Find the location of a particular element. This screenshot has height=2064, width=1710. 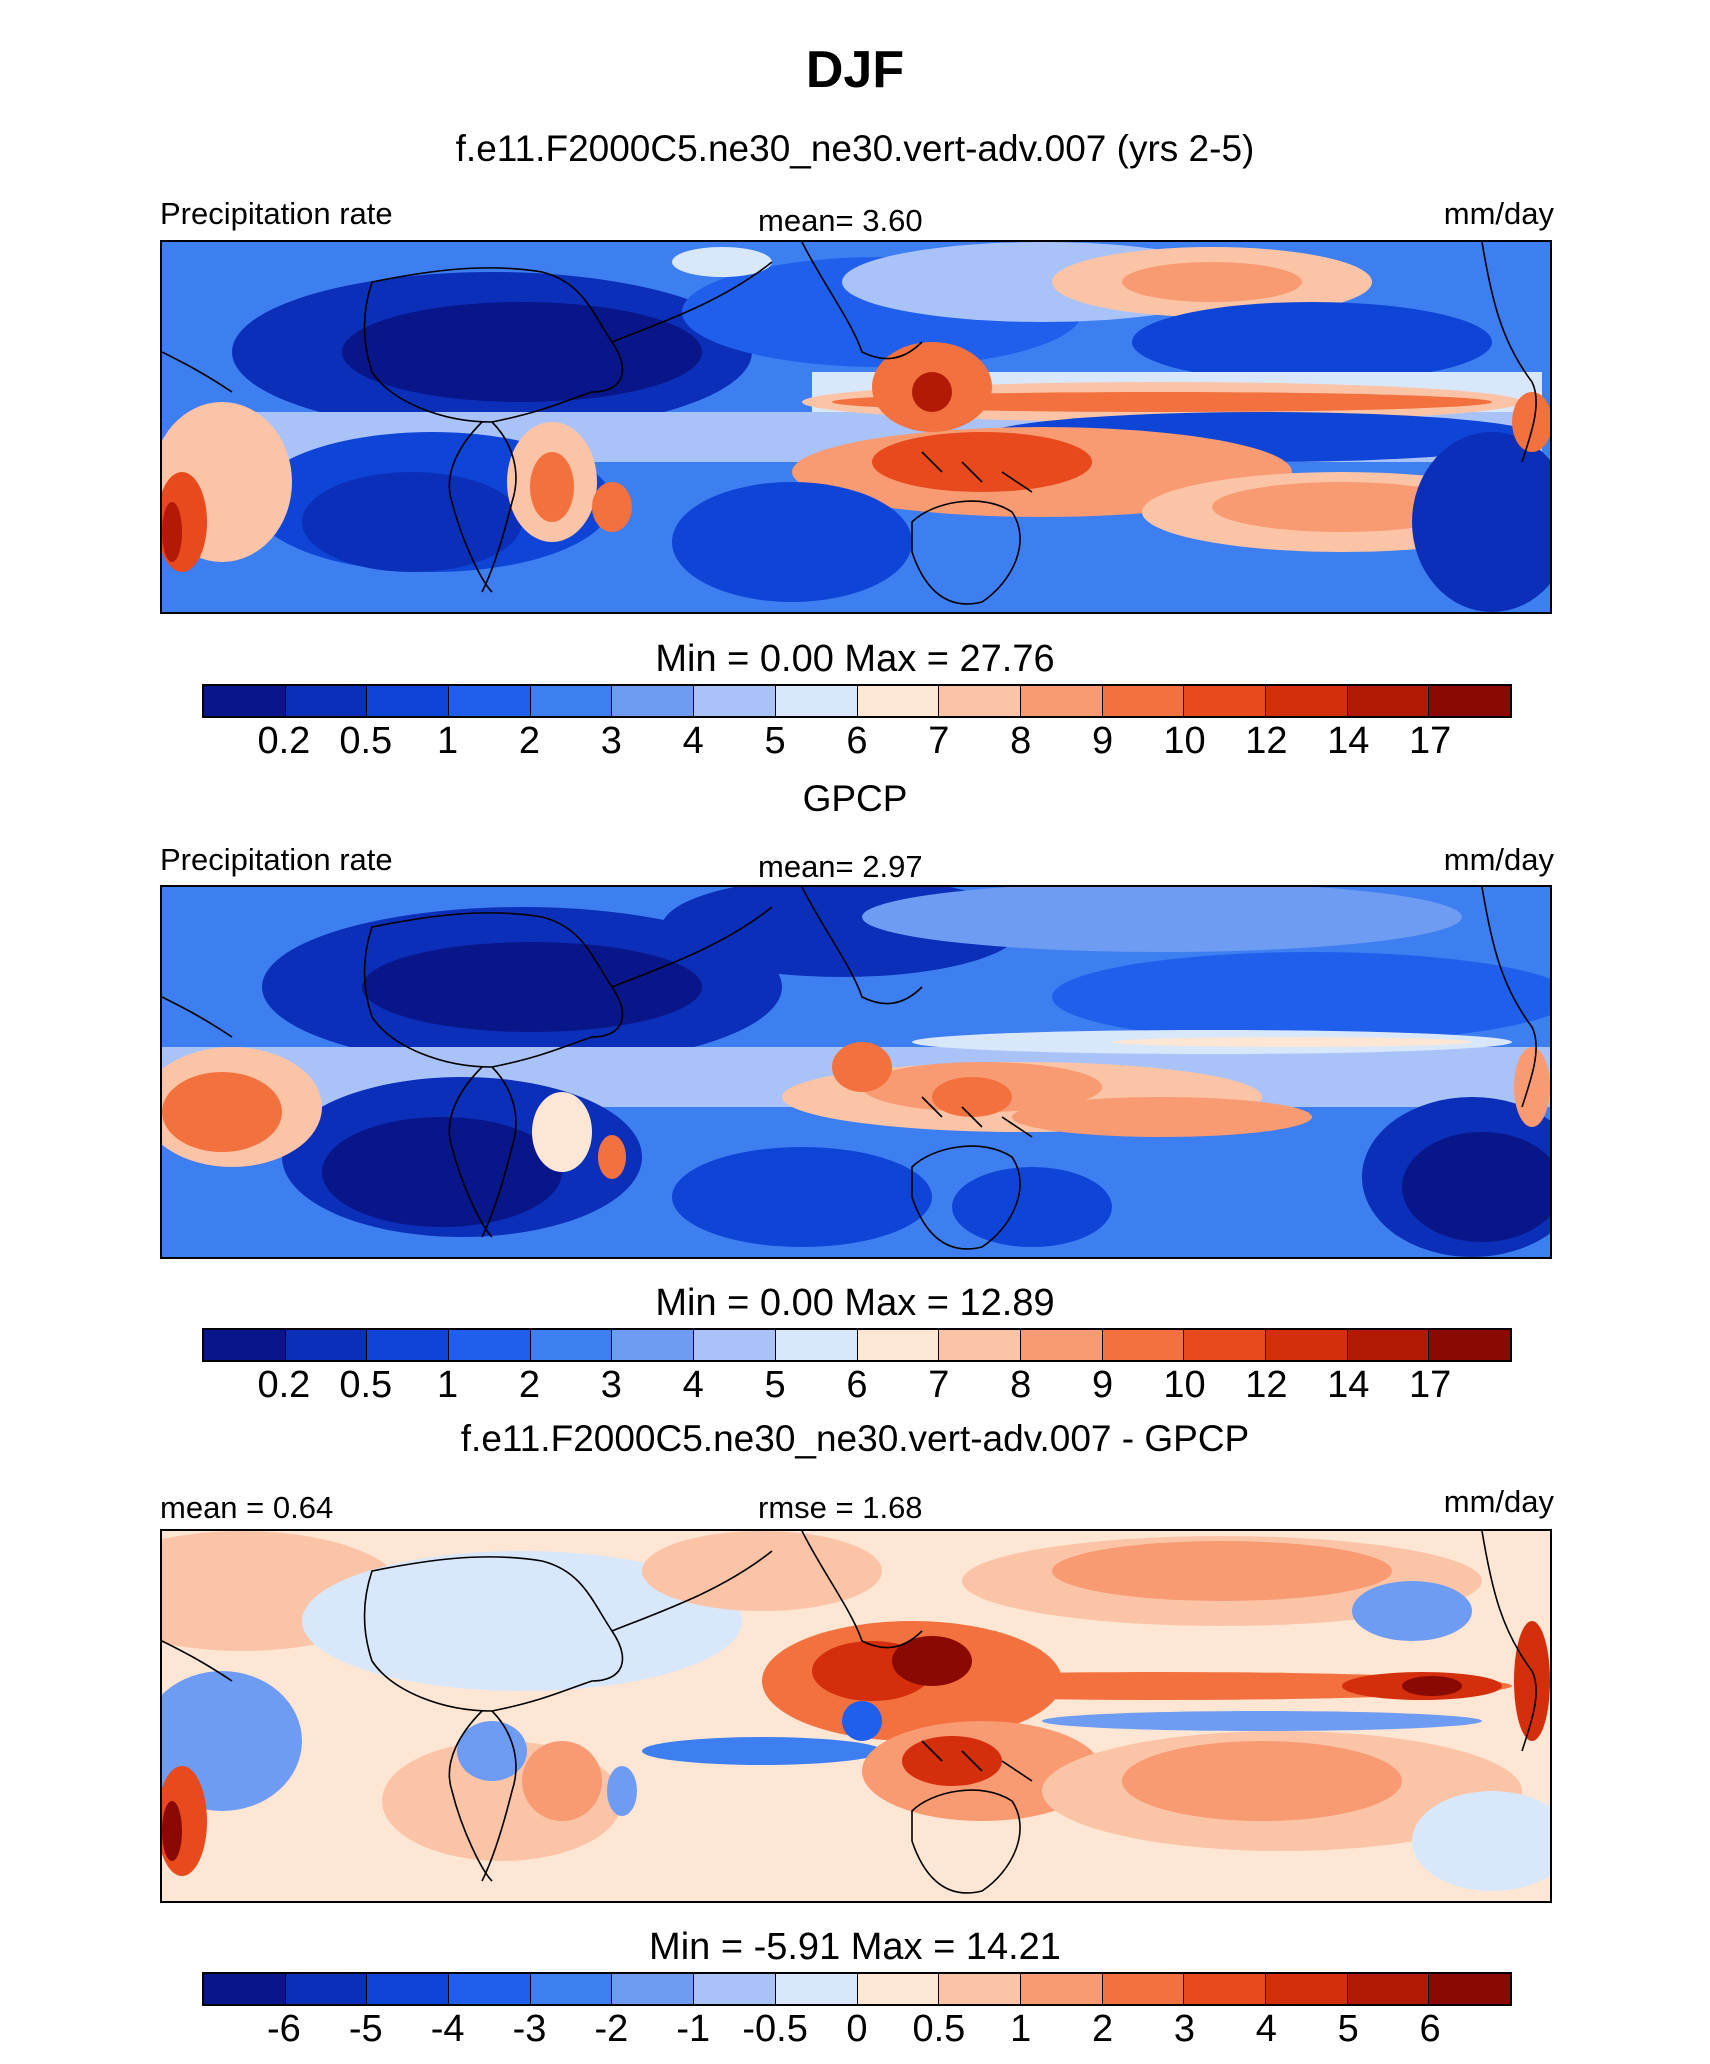

colorbar-tick-label: 10 is located at coordinates (1184, 741).